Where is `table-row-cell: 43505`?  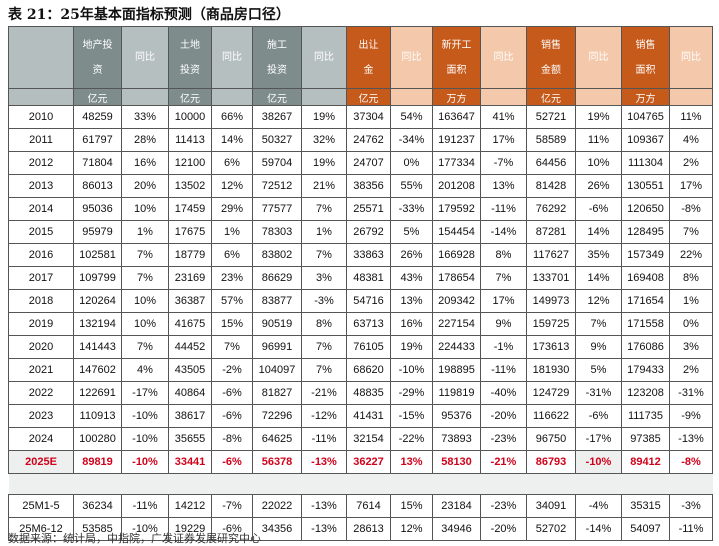
table-row-cell: 43505 is located at coordinates (190, 370).